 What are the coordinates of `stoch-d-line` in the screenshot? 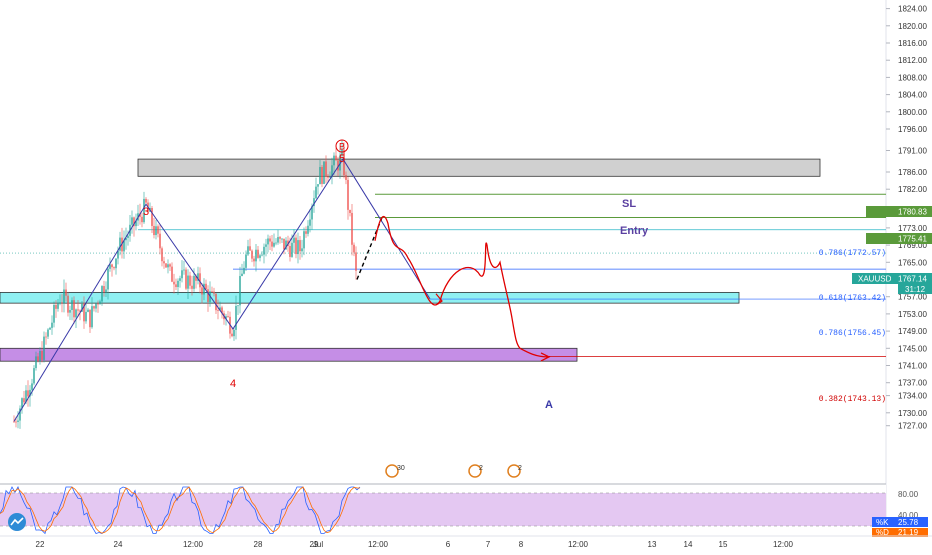 It's located at (180, 510).